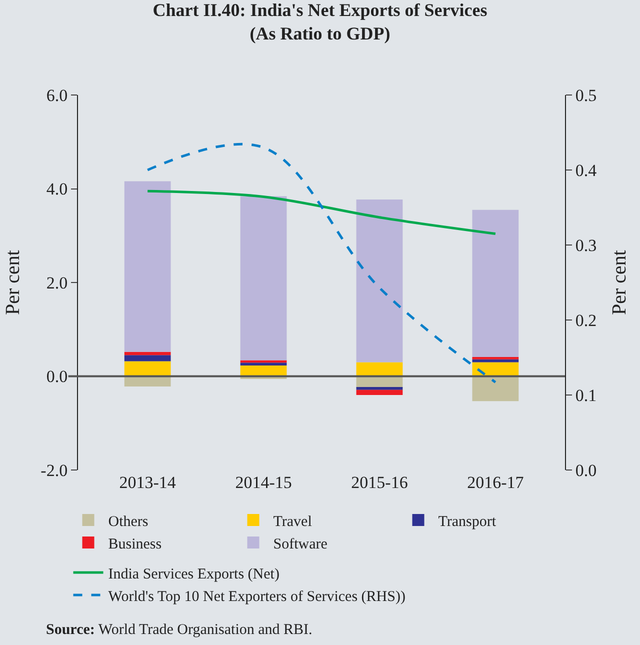 The width and height of the screenshot is (640, 645). I want to click on x-tick-label: 2014-15, so click(263, 482).